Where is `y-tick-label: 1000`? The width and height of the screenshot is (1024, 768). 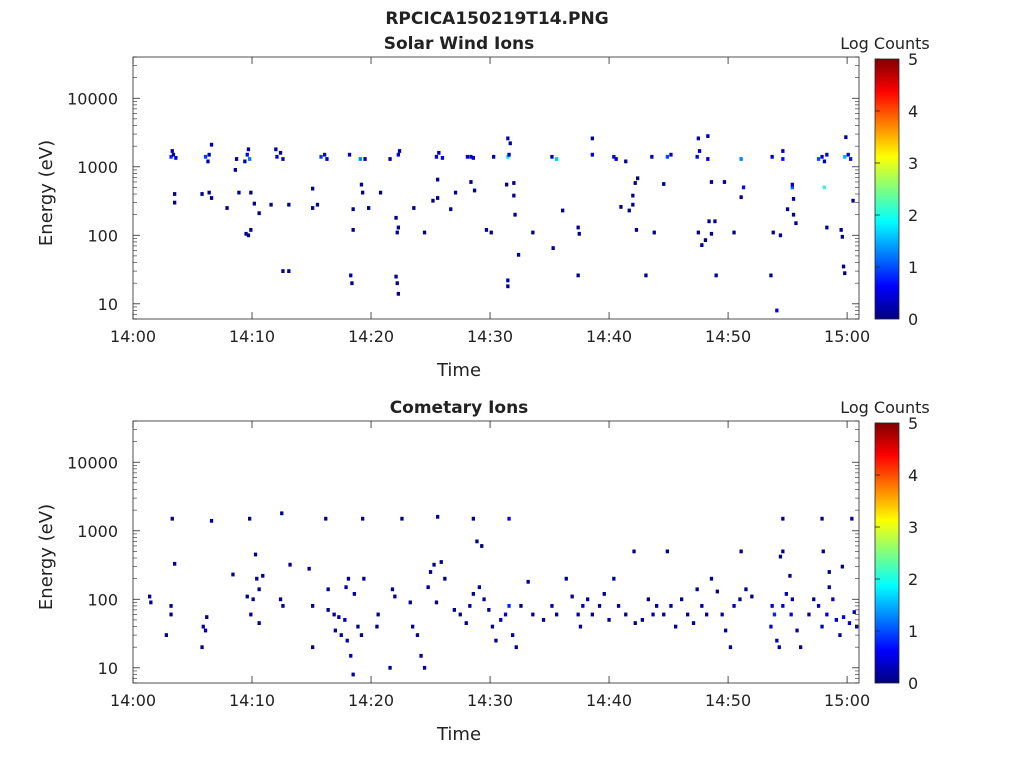
y-tick-label: 1000 is located at coordinates (97, 531).